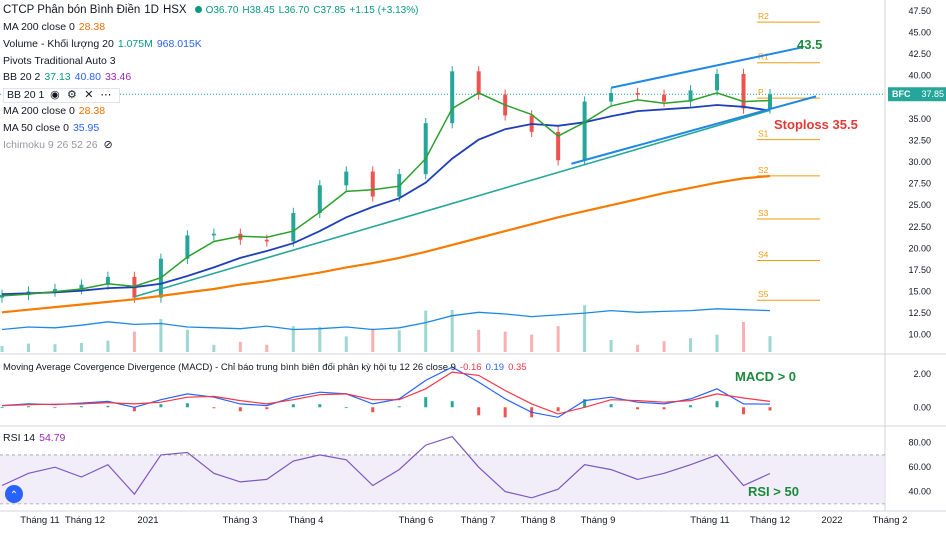 This screenshot has height=536, width=946. I want to click on price-tick-label: 27.50, so click(919, 184).